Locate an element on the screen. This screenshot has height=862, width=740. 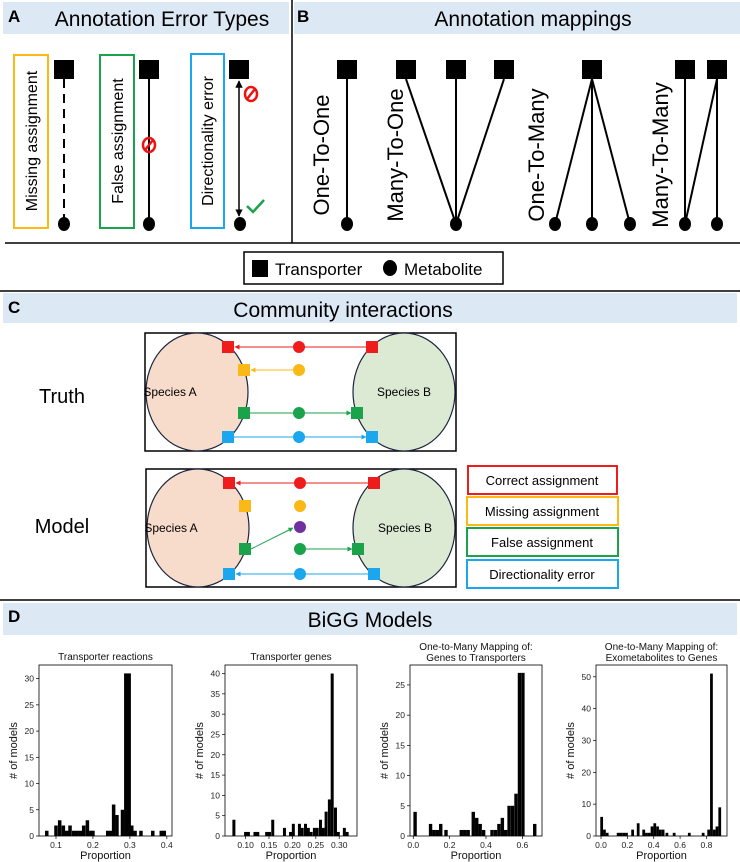
panel-b-header is located at coordinates (517, 18).